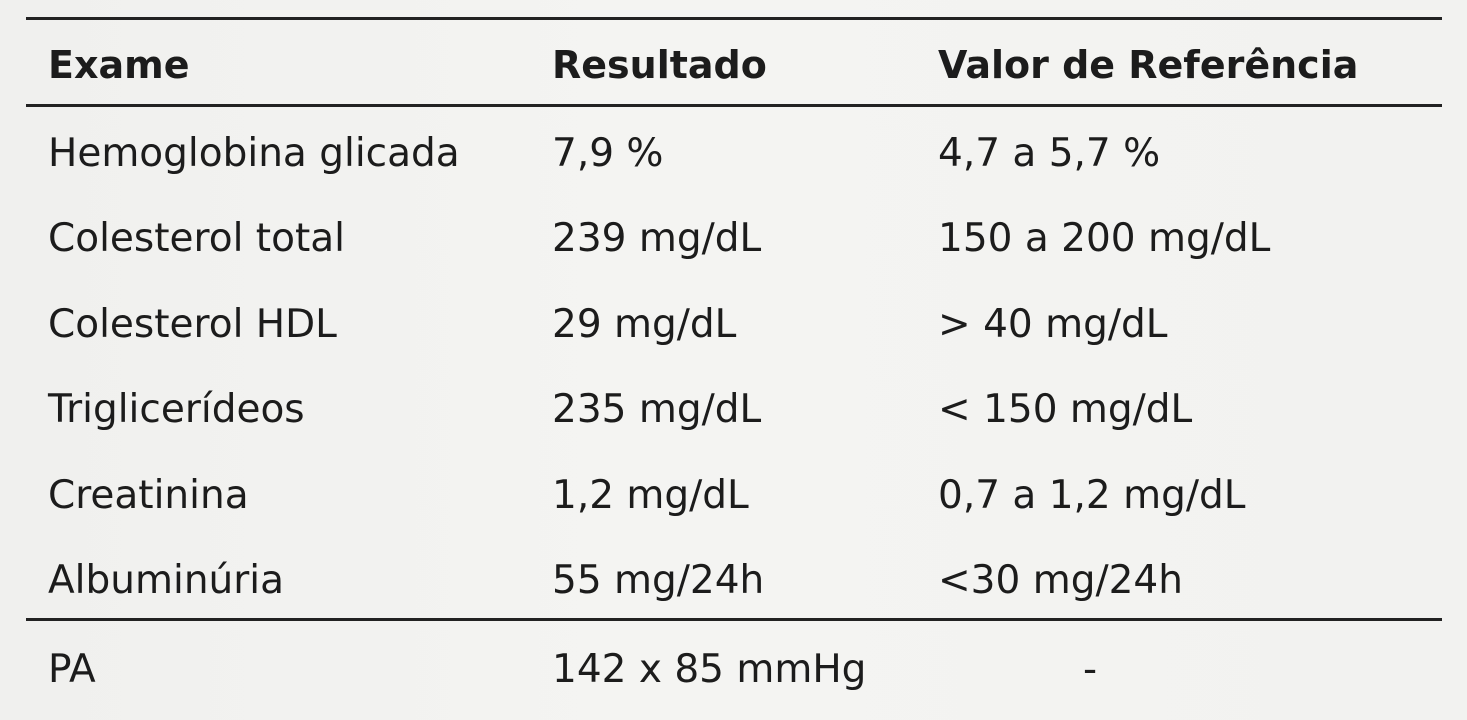  I want to click on table-header-row: Exame Resultado Valor de Referência, so click(733, 65).